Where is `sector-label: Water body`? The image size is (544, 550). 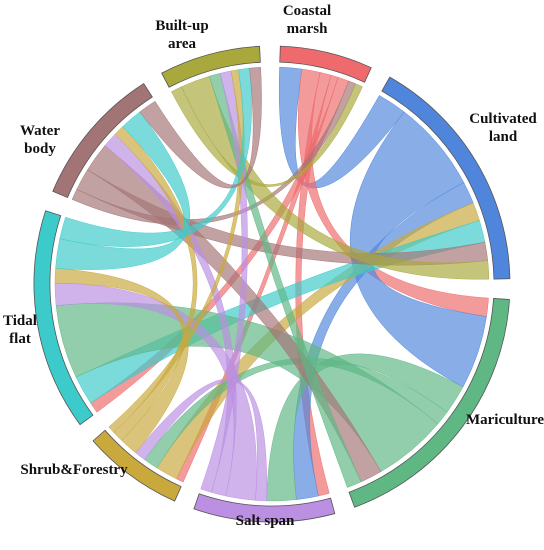 sector-label: Water body is located at coordinates (40, 140).